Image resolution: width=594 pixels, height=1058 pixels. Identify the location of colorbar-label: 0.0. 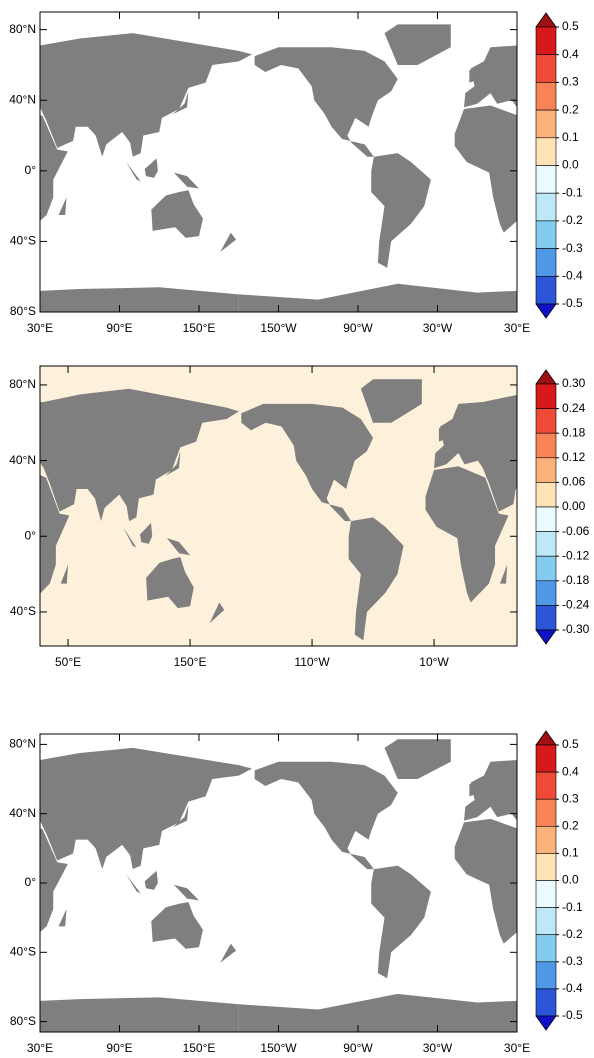
(570, 165).